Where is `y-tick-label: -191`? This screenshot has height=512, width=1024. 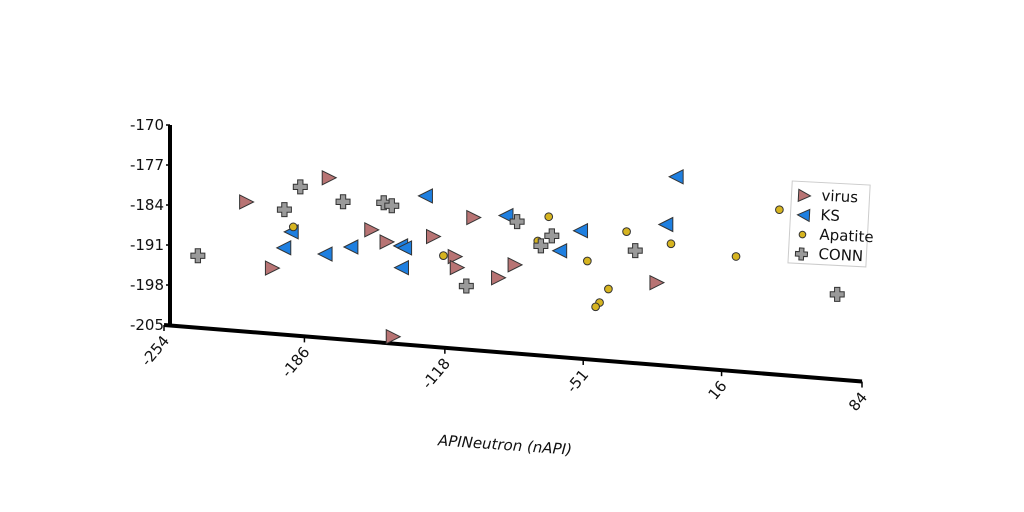 y-tick-label: -191 is located at coordinates (147, 245).